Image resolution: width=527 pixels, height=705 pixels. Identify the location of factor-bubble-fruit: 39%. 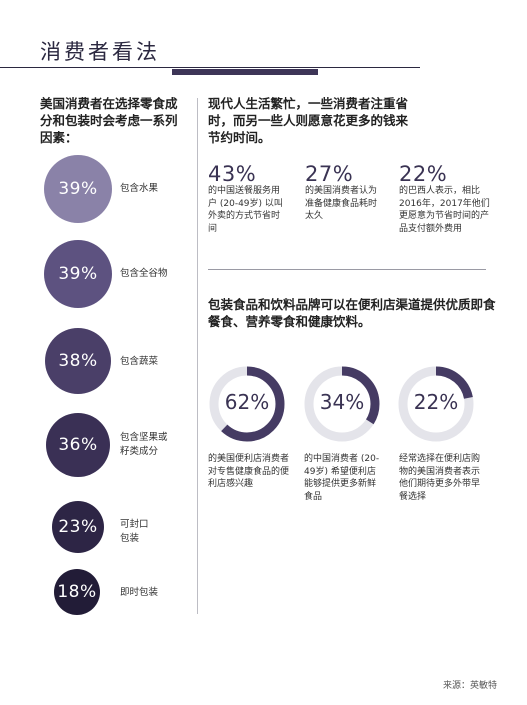
(78, 189).